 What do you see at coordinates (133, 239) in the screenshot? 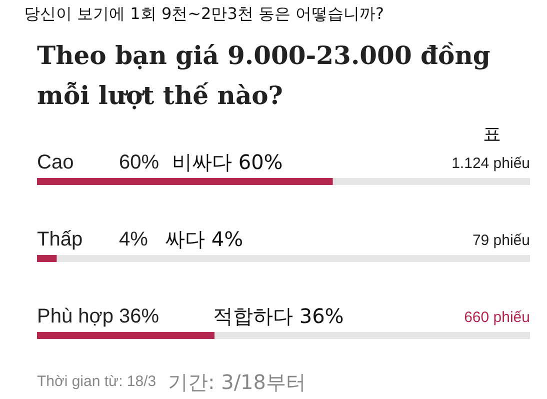
I see `data-label: 4%` at bounding box center [133, 239].